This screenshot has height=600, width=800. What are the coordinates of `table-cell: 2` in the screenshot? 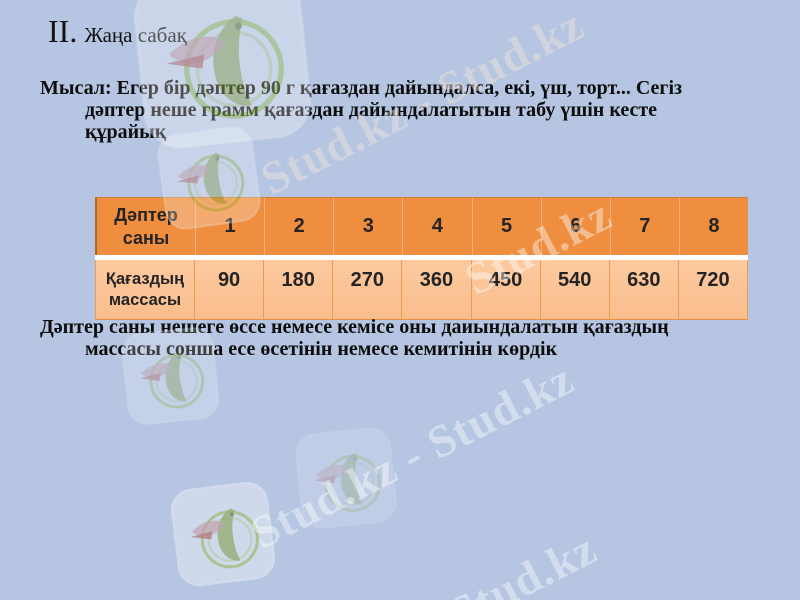 It's located at (298, 226).